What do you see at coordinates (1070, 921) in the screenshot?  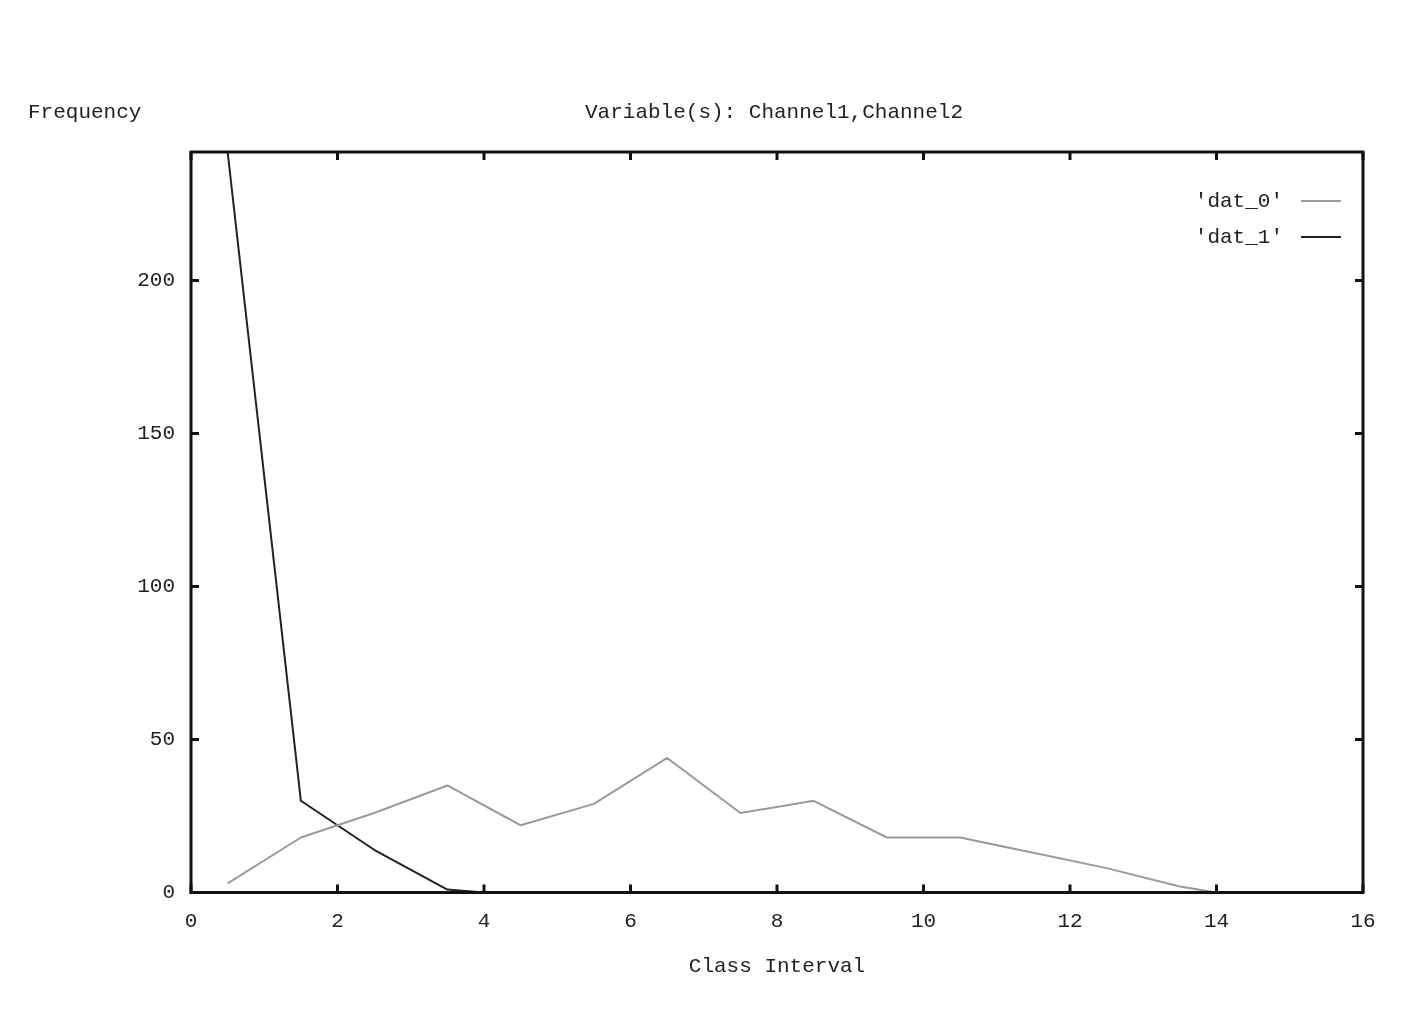 I see `x-tick-label: 12` at bounding box center [1070, 921].